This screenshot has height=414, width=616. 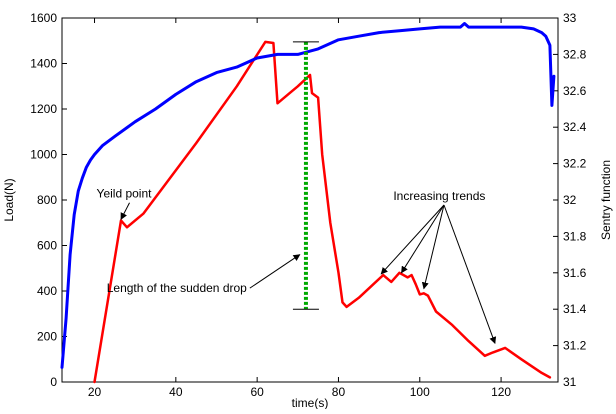 I want to click on y-axis-left-label: Load(N), so click(x=9, y=199).